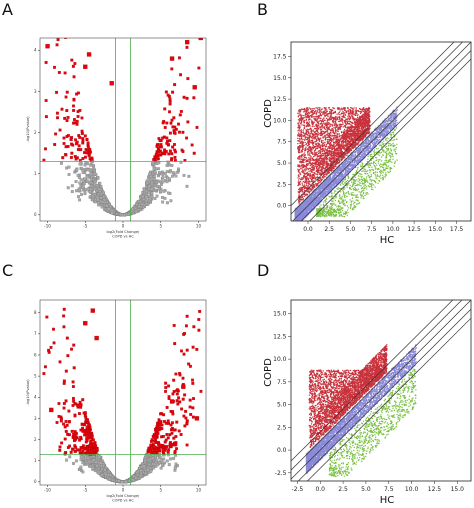 This screenshot has width=474, height=508. What do you see at coordinates (111, 83) in the screenshot?
I see `point-outlier` at bounding box center [111, 83].